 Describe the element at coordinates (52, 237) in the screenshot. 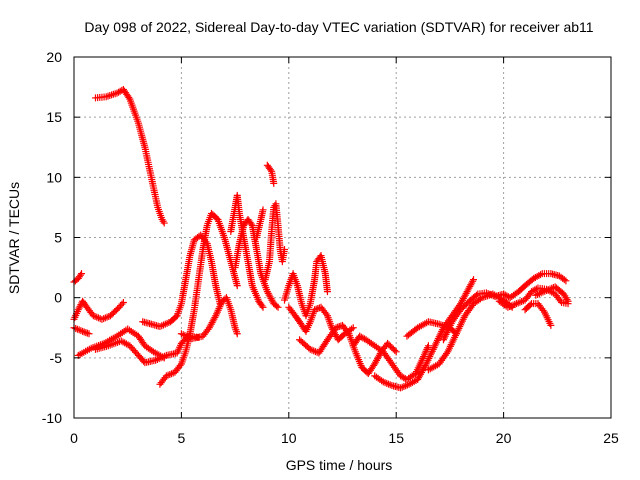

I see `y-tick-labels: -10 -5 0 5 10 15 20` at that location.